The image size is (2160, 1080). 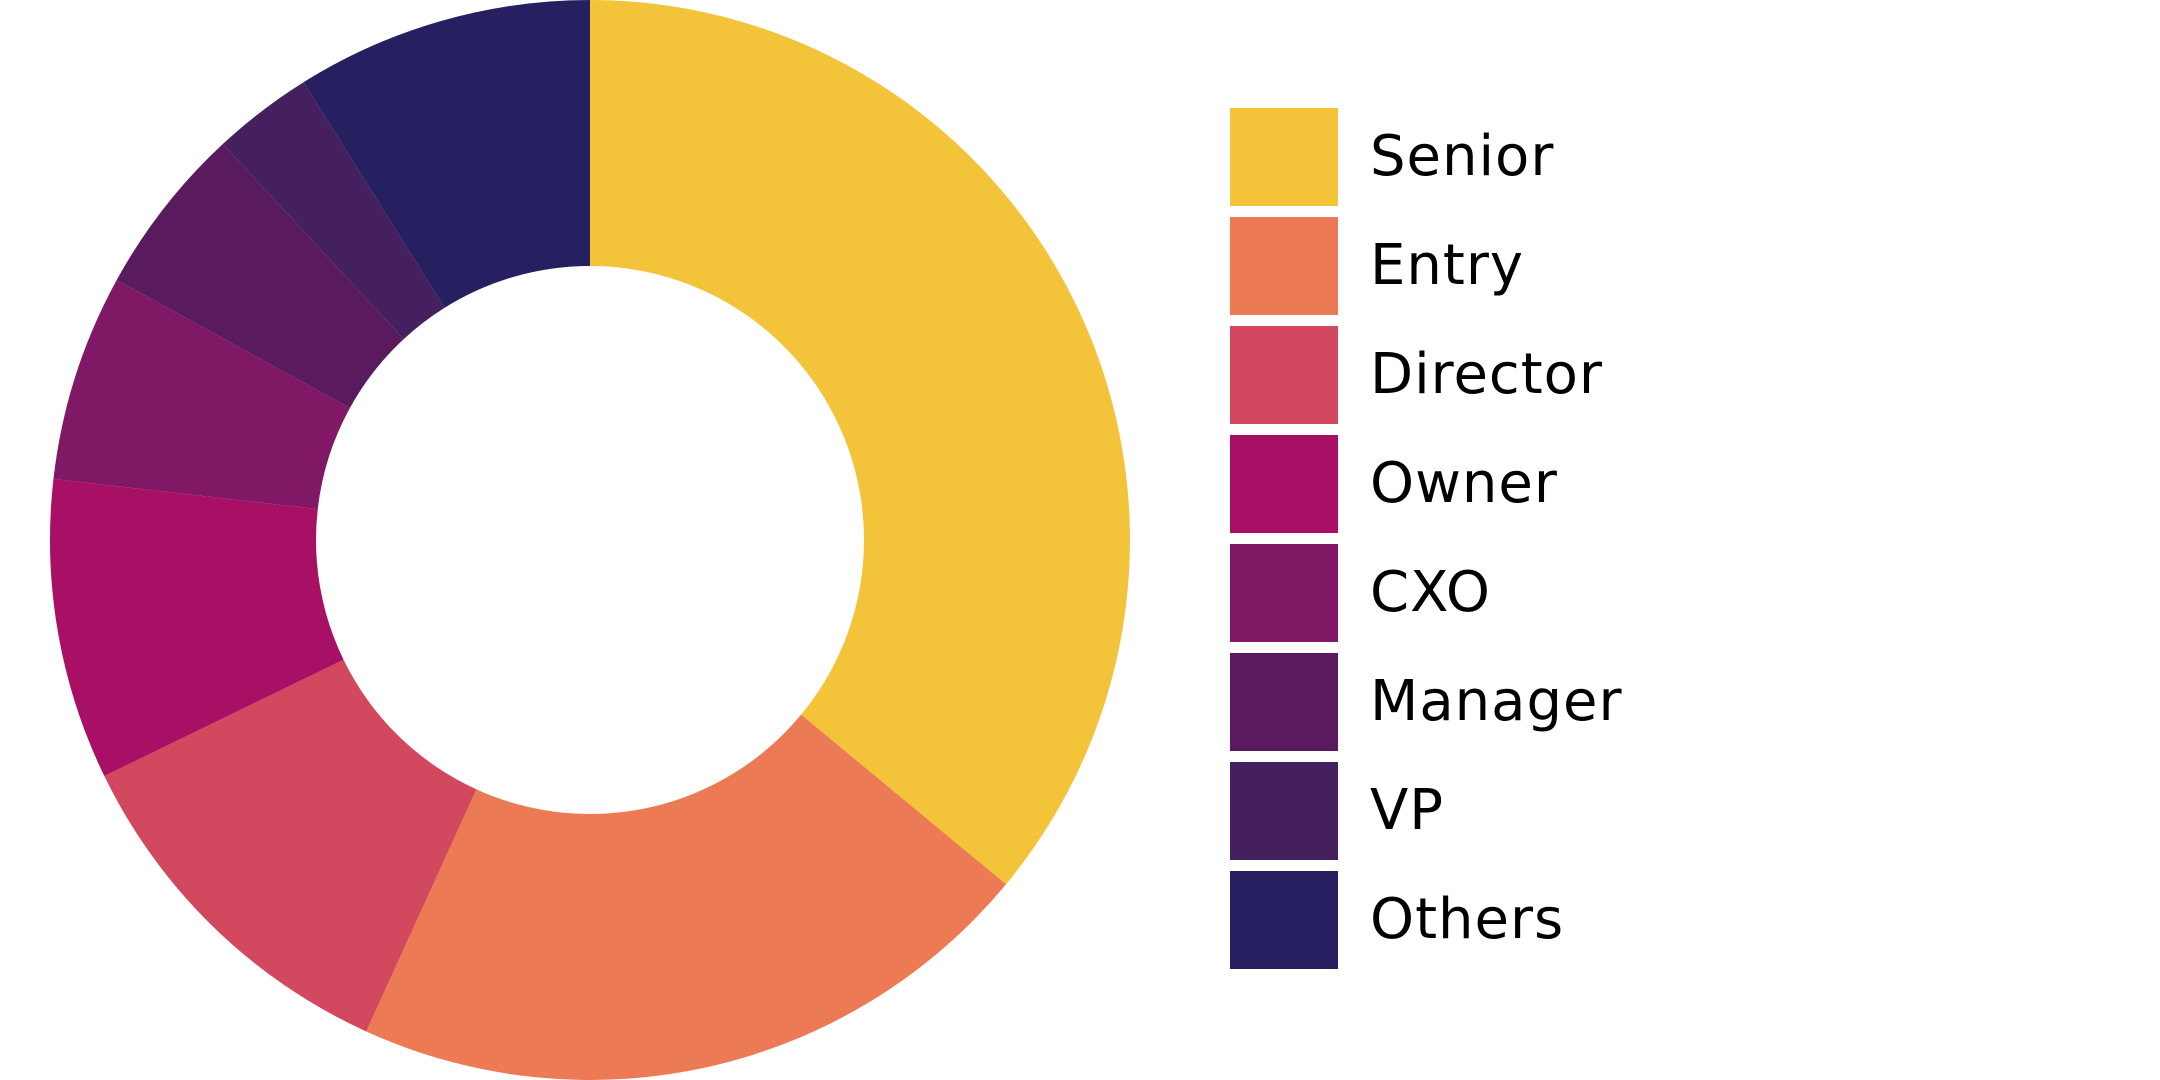 I want to click on legend-swatch-owner, so click(x=1284, y=484).